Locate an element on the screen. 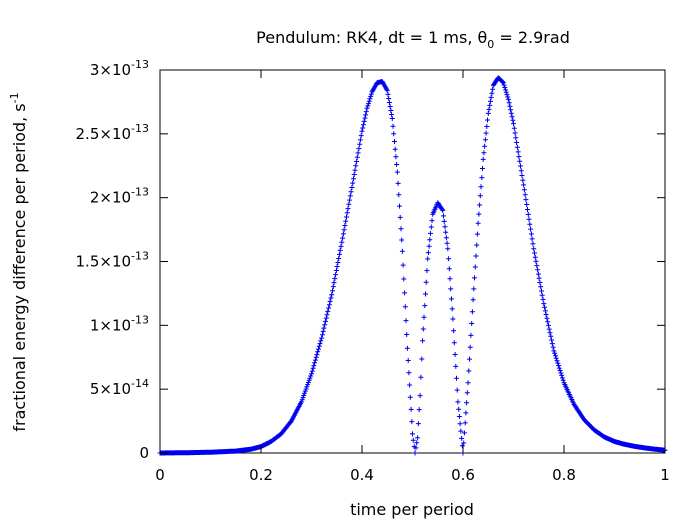  x-tick-label: 0.8 is located at coordinates (564, 475).